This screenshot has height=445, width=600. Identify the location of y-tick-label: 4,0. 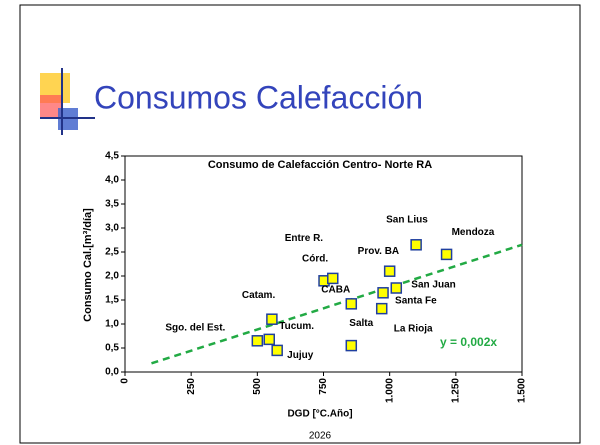
(112, 180).